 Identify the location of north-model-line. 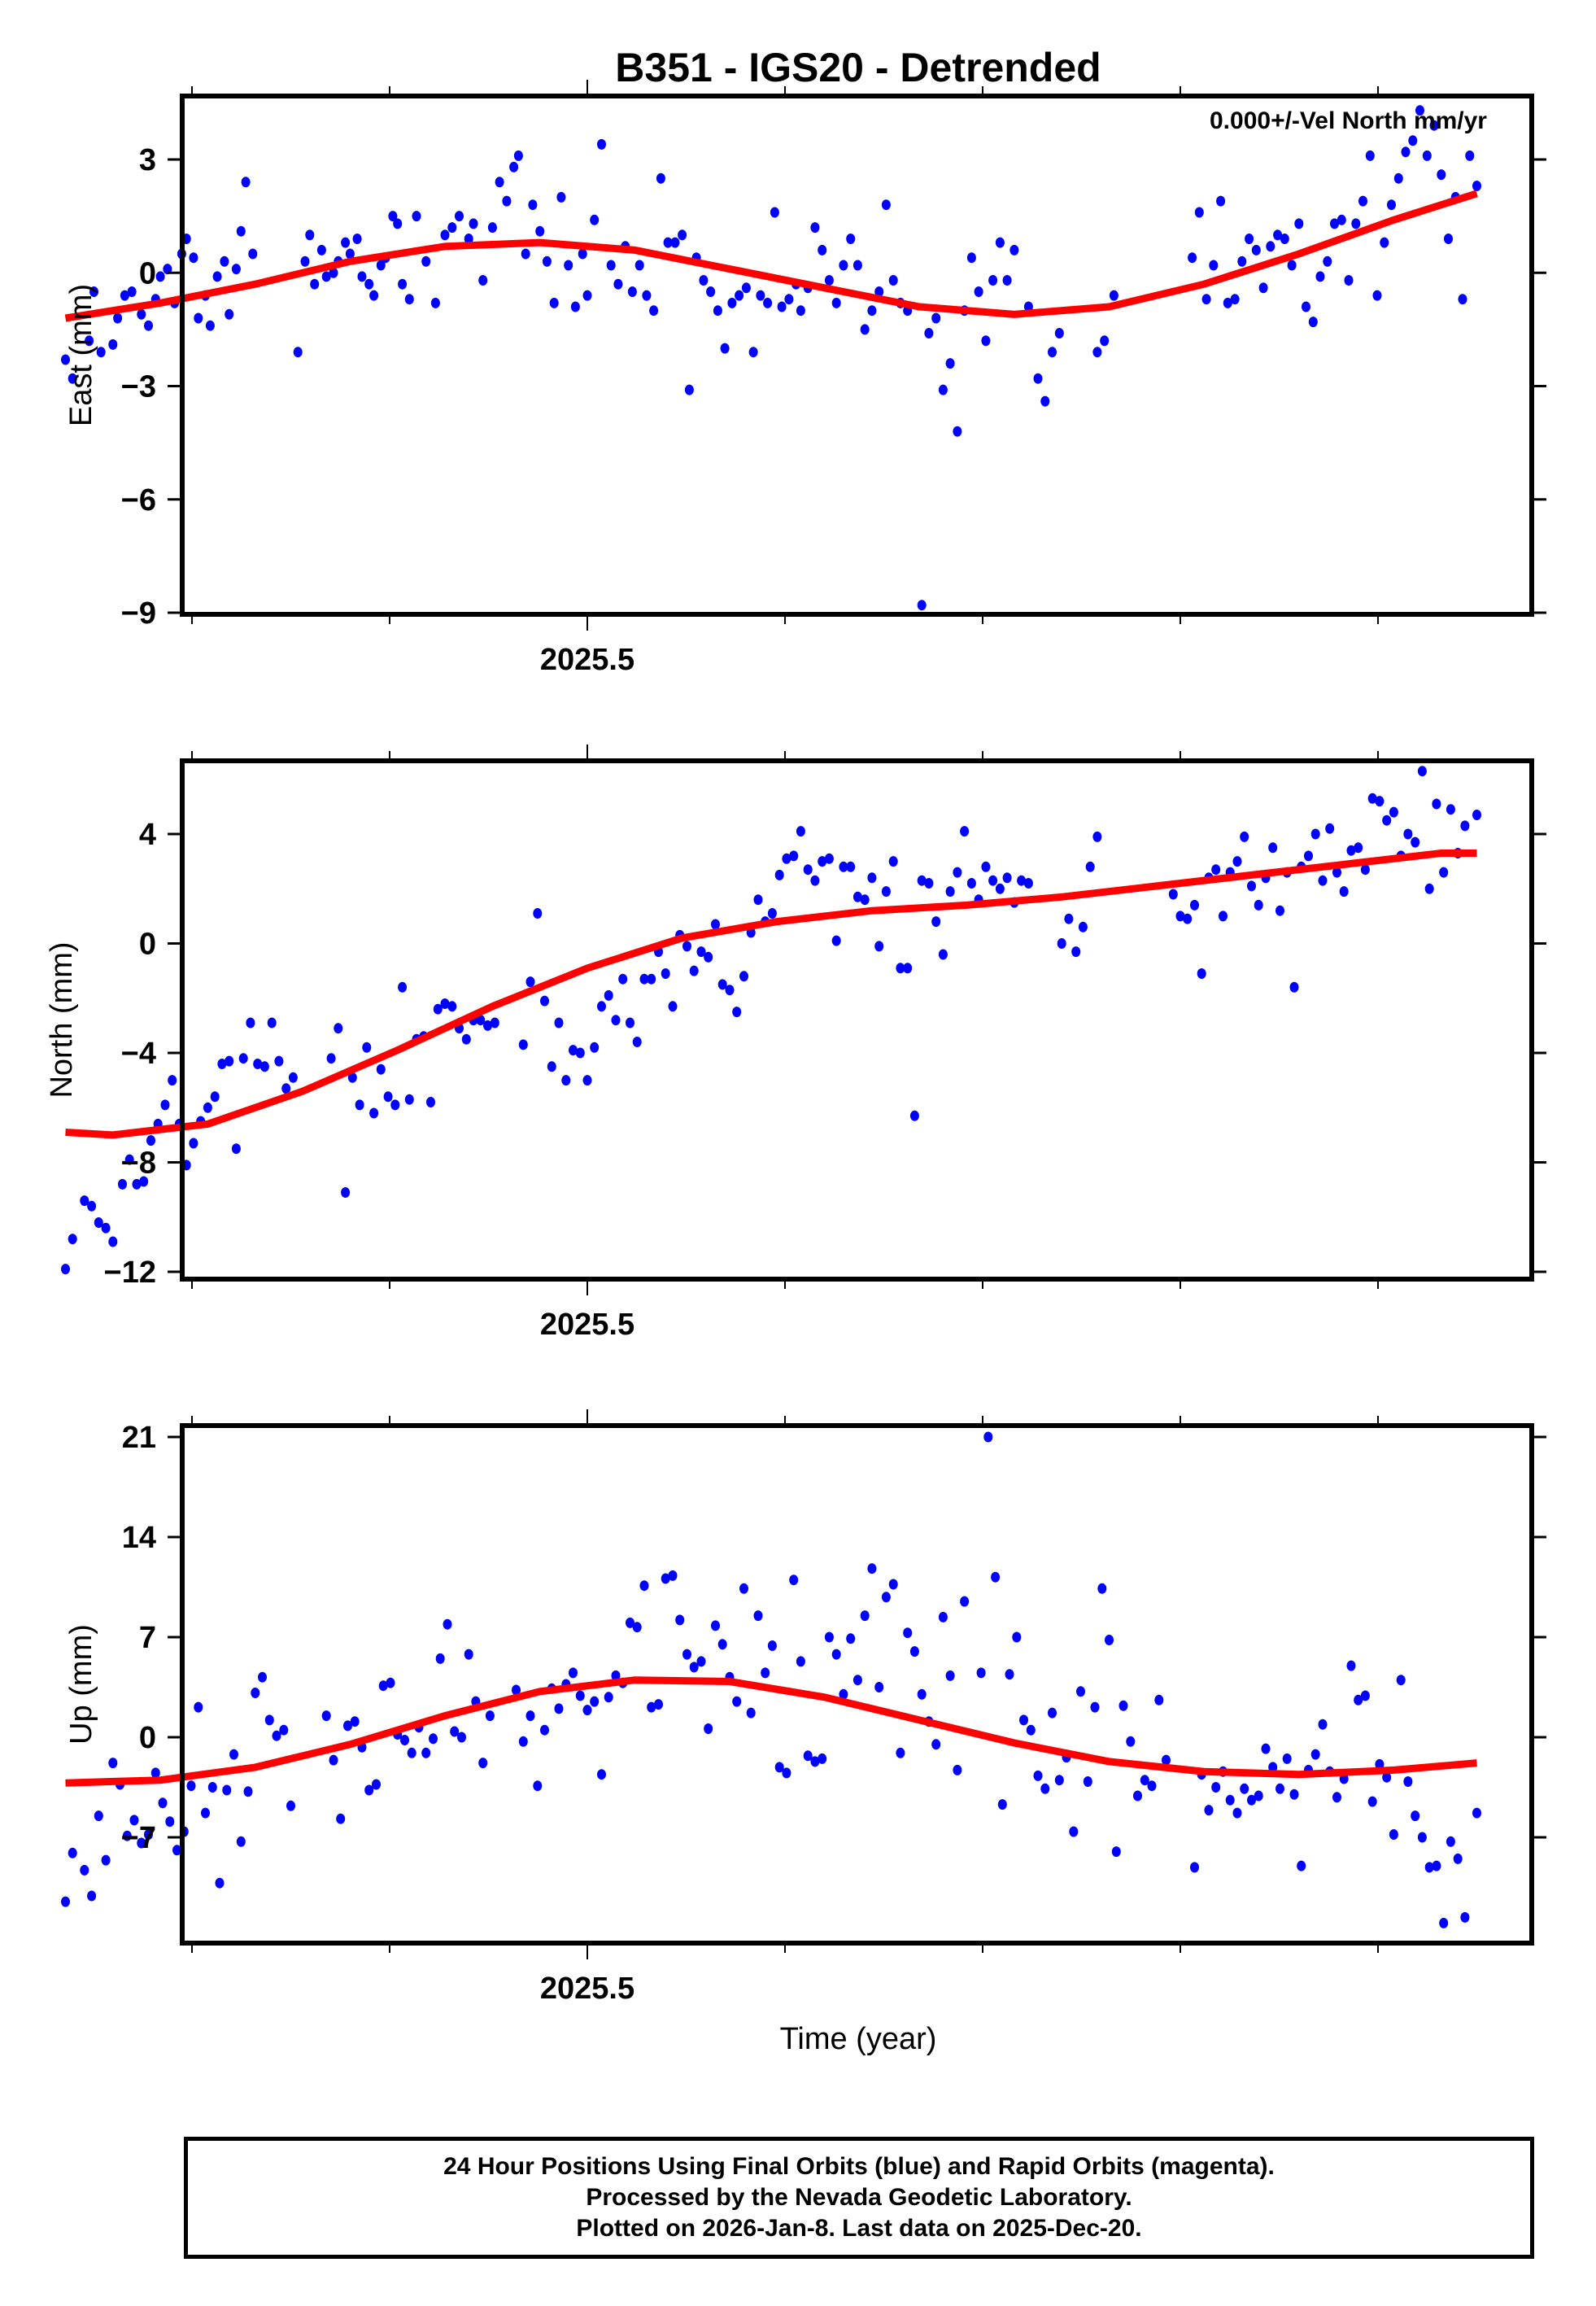
(771, 994).